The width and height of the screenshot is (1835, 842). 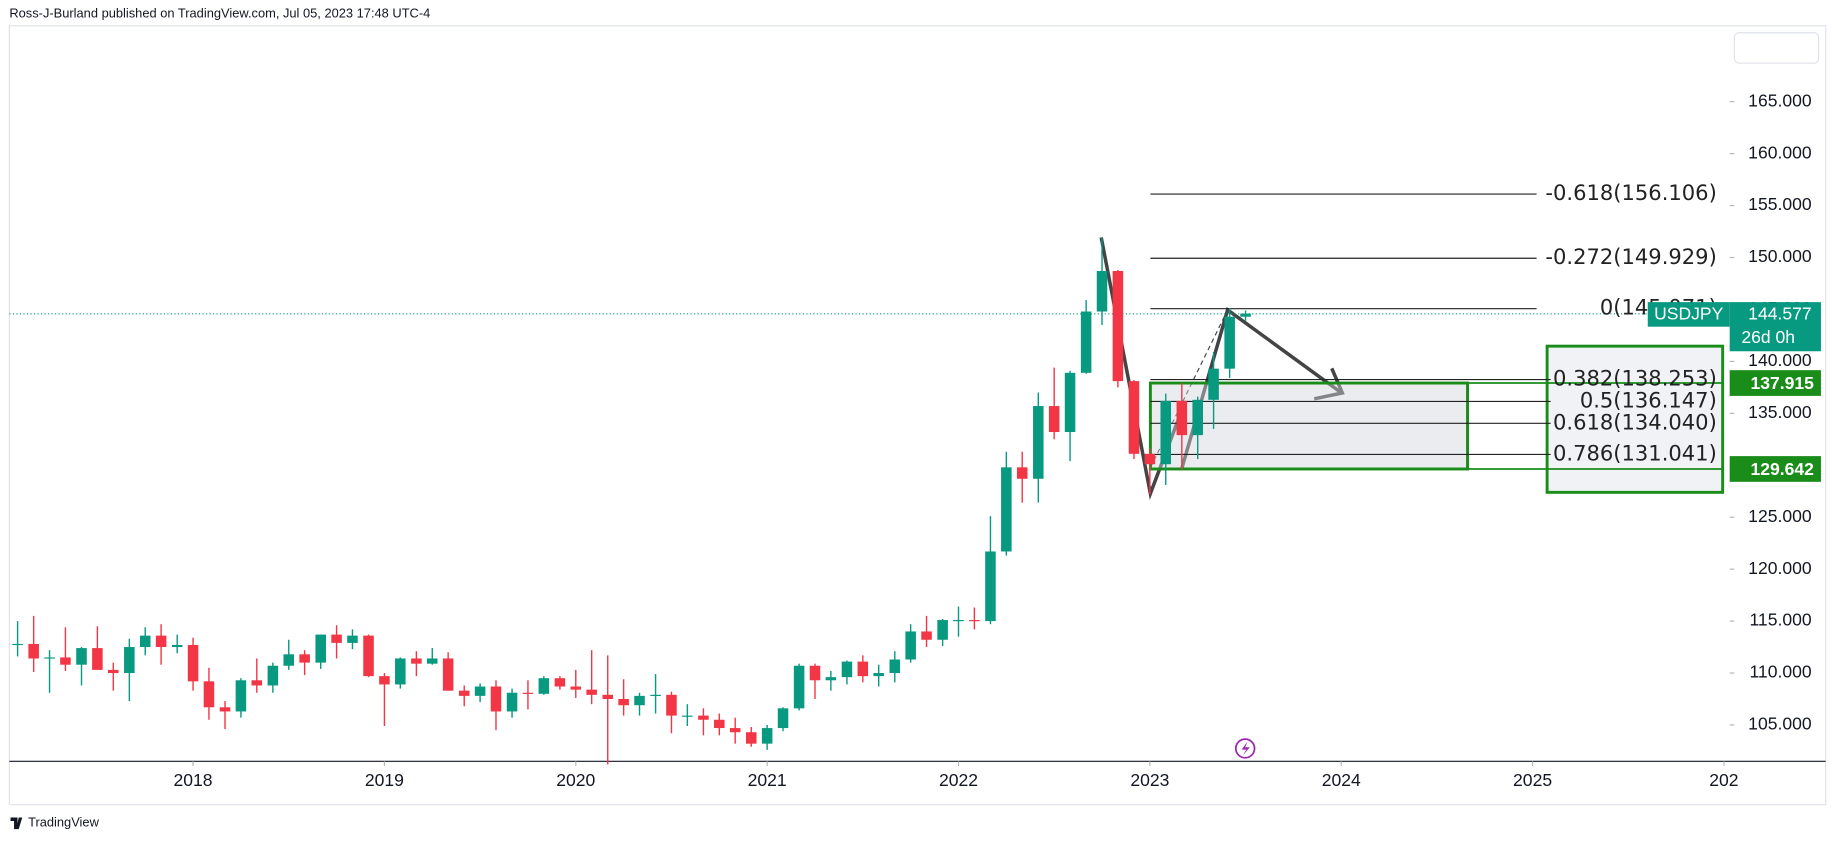 I want to click on fib-label: -0.272(149.929), so click(x=1630, y=256).